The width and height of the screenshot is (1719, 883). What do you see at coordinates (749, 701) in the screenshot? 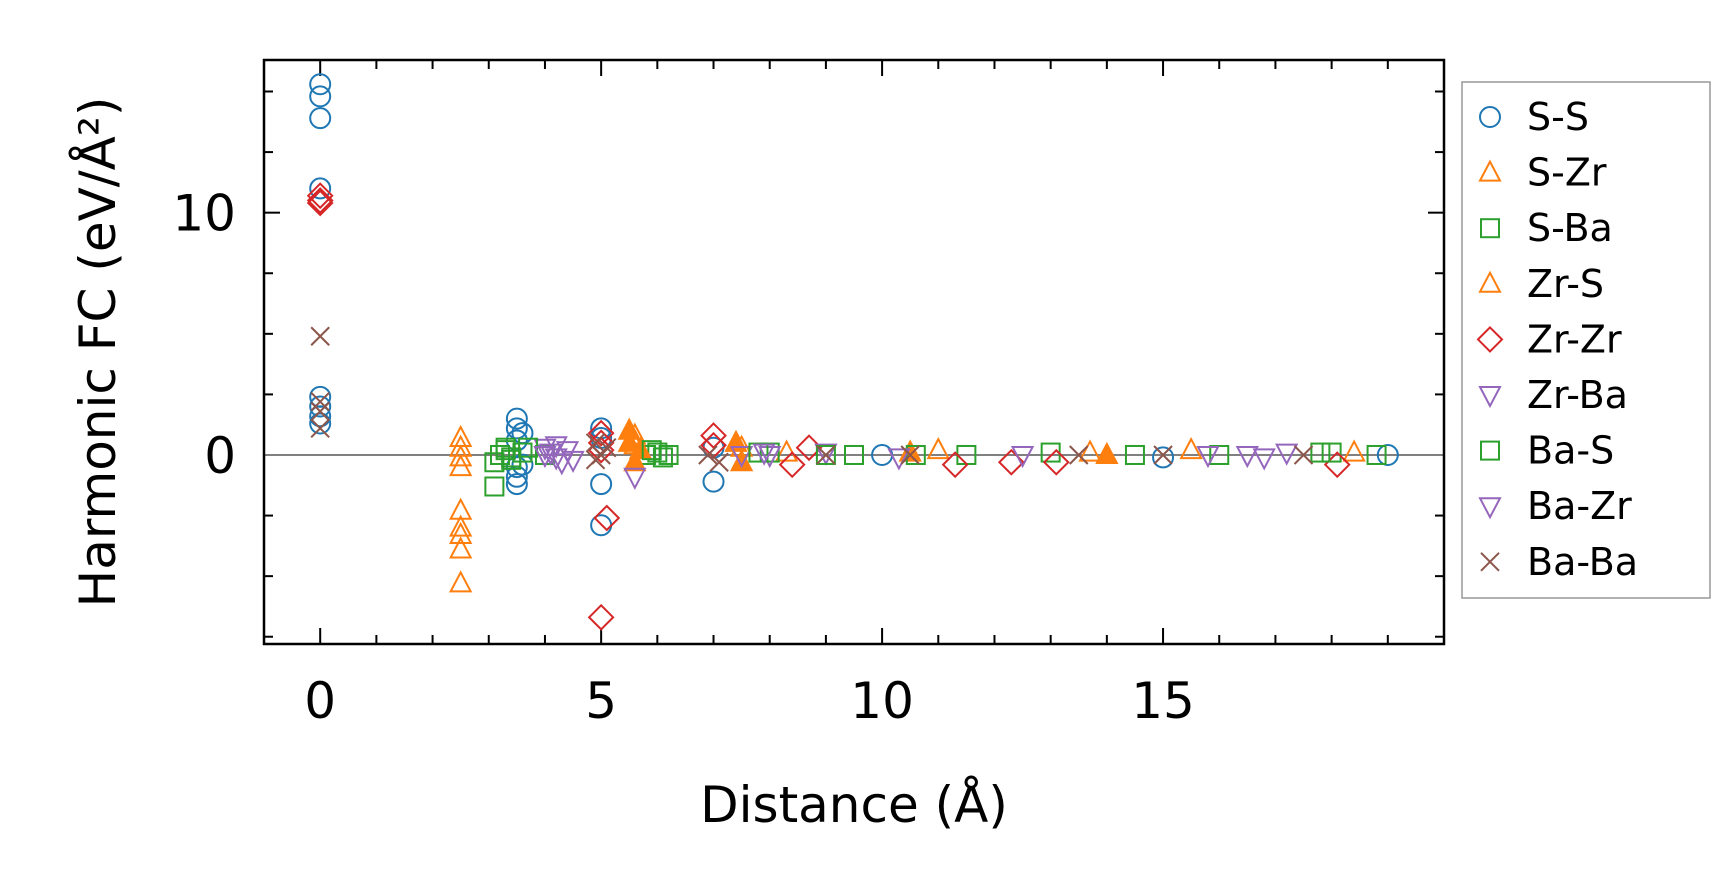
I see `x-tick-labels: 0 5 10 15` at bounding box center [749, 701].